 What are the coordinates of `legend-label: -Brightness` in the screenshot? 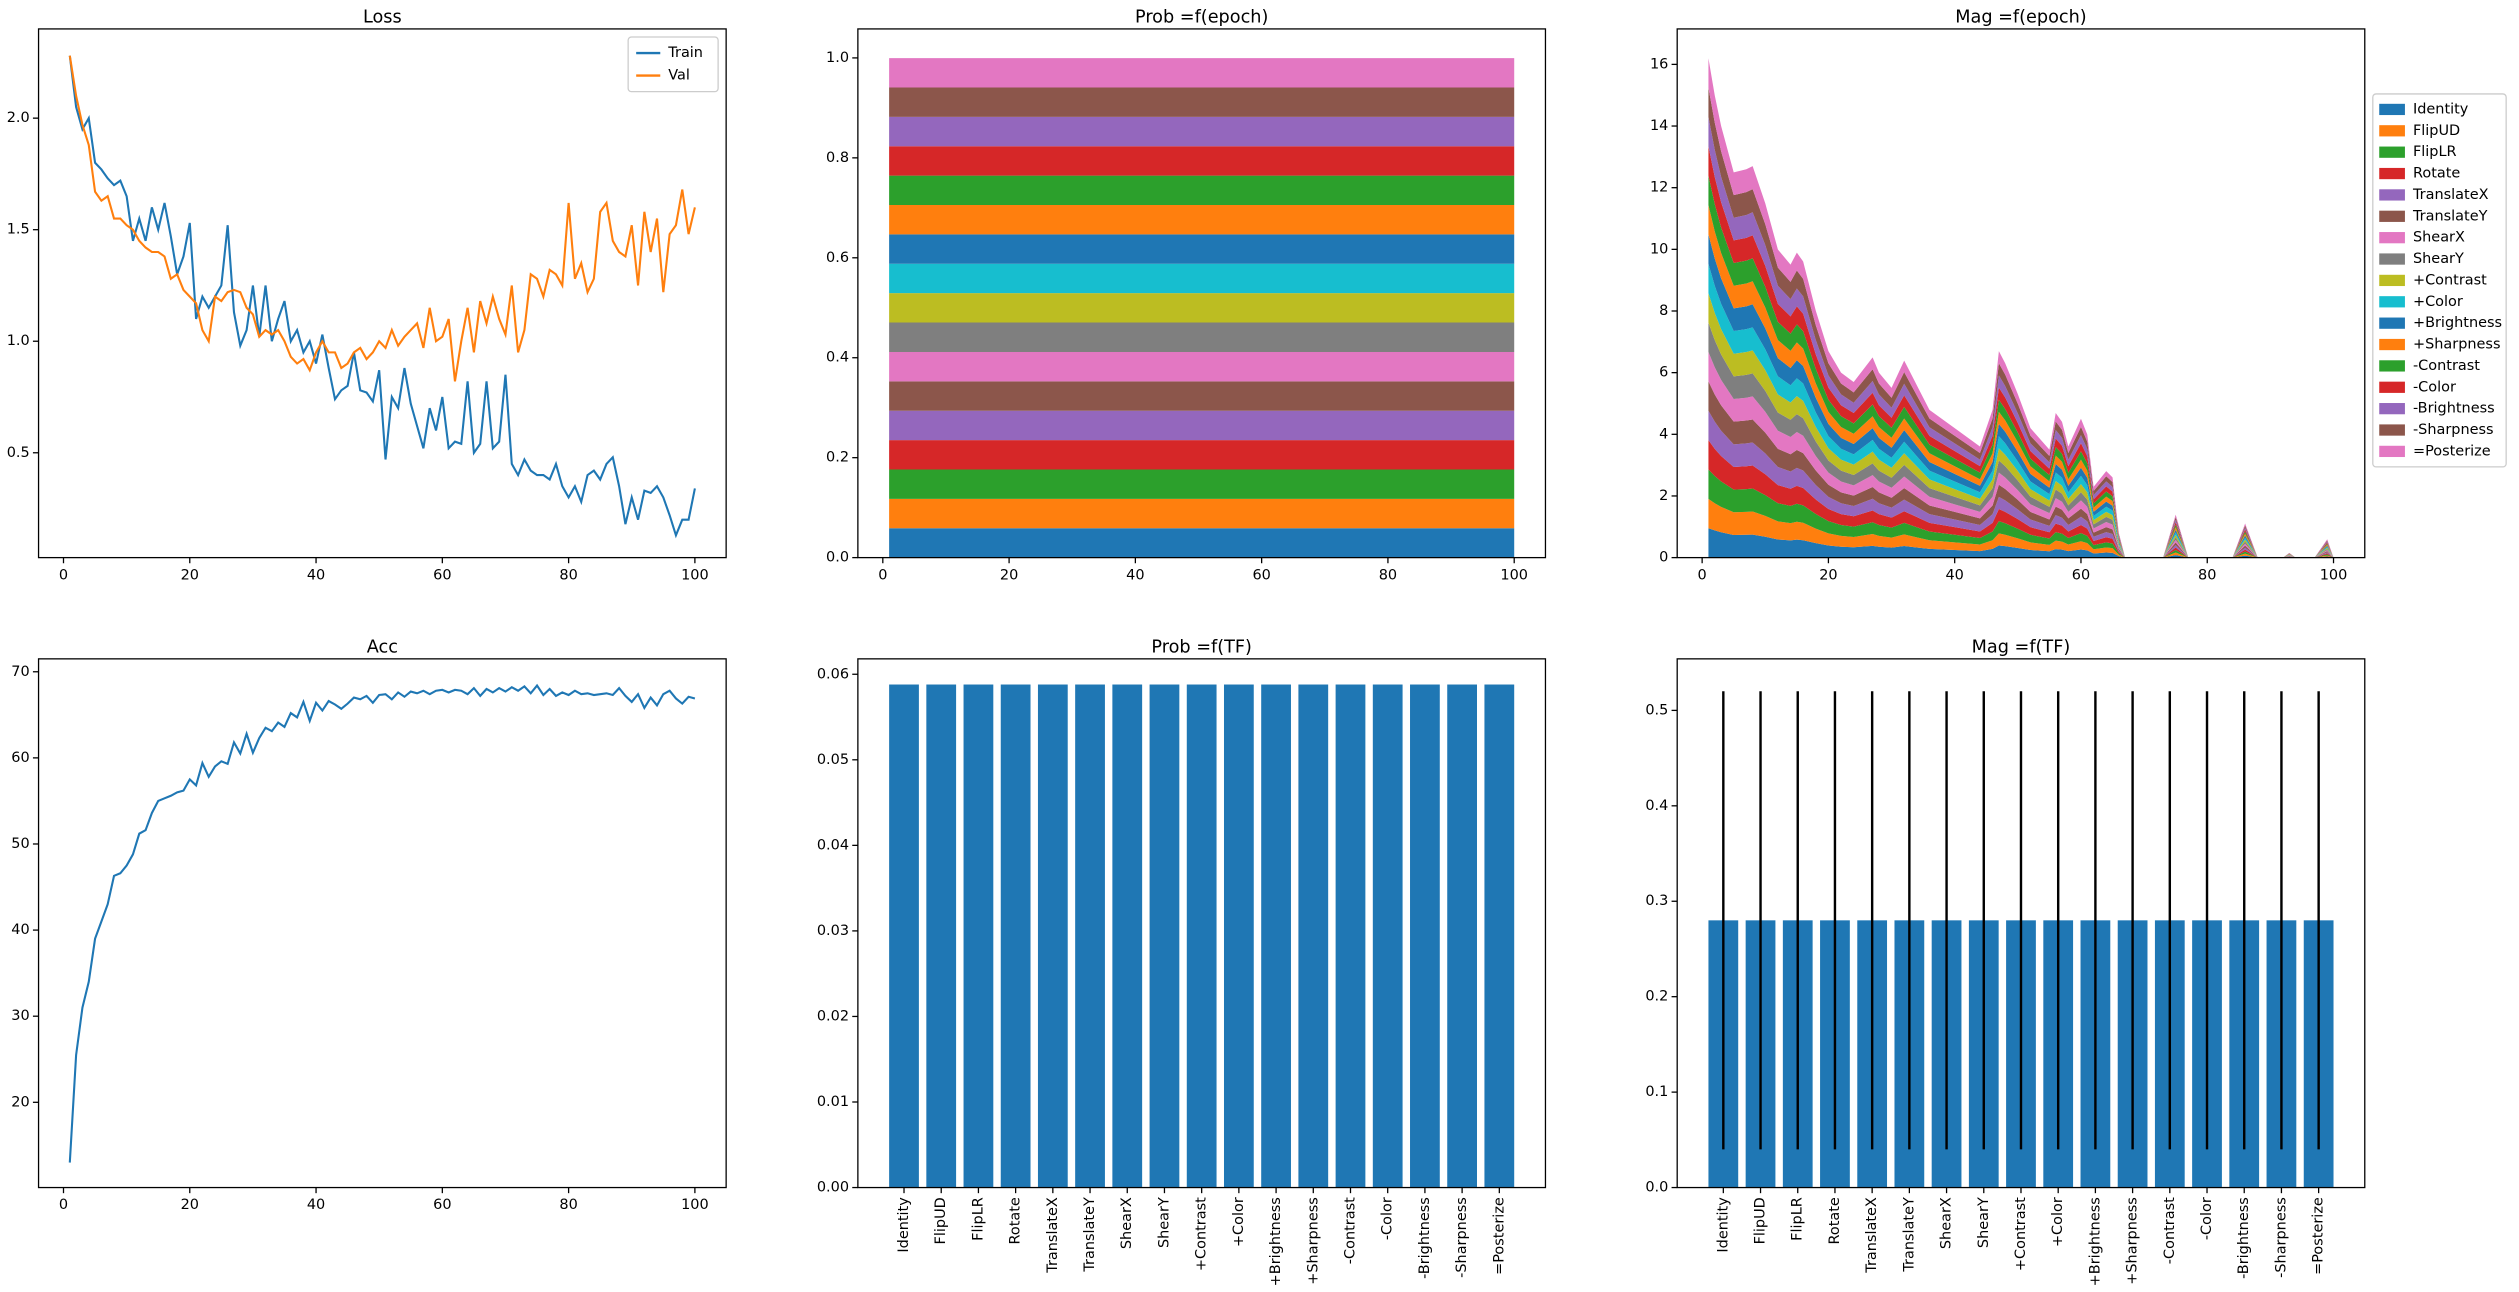 It's located at (2454, 409).